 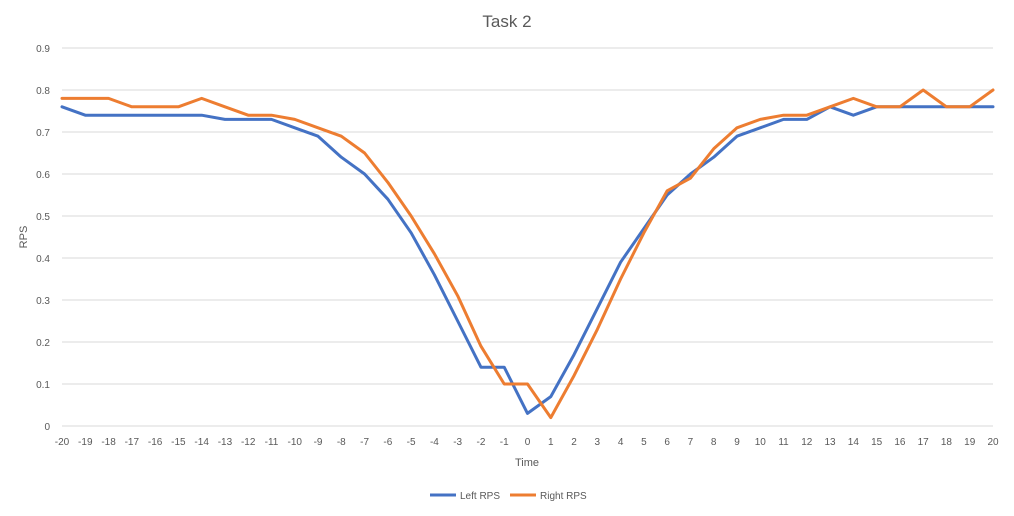 I want to click on x-tick-label: 5, so click(x=644, y=442).